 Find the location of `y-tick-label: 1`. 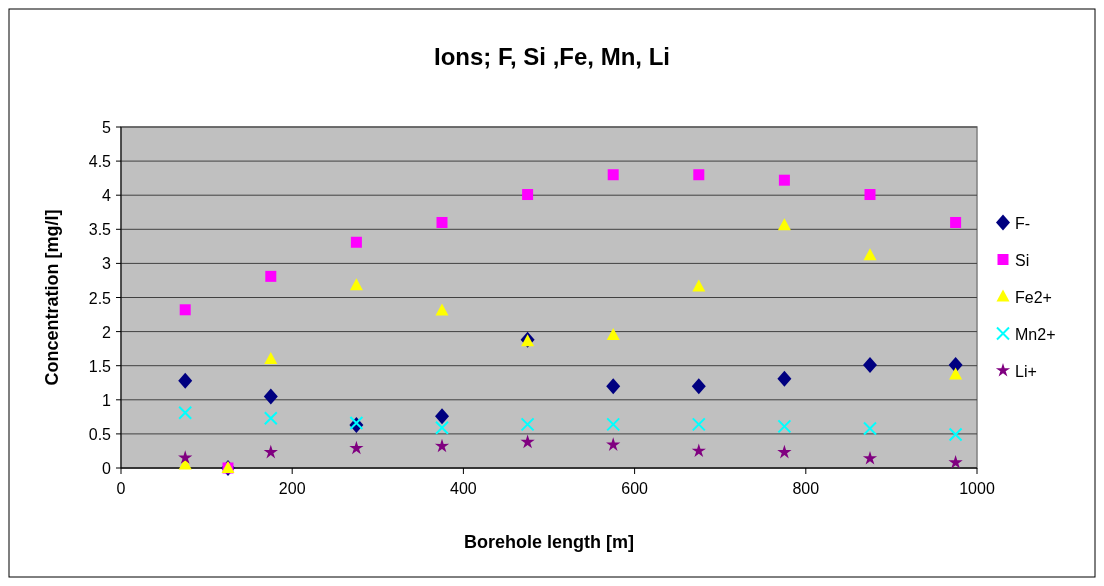

y-tick-label: 1 is located at coordinates (107, 400).